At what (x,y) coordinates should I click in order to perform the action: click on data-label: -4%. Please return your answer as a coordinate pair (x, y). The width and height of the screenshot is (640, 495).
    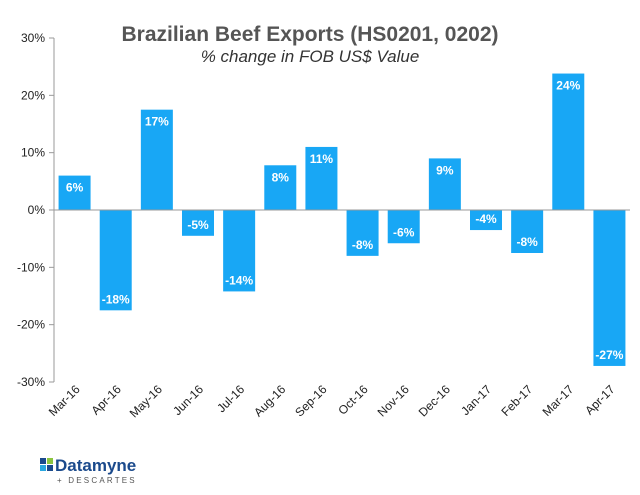
    Looking at the image, I should click on (486, 219).